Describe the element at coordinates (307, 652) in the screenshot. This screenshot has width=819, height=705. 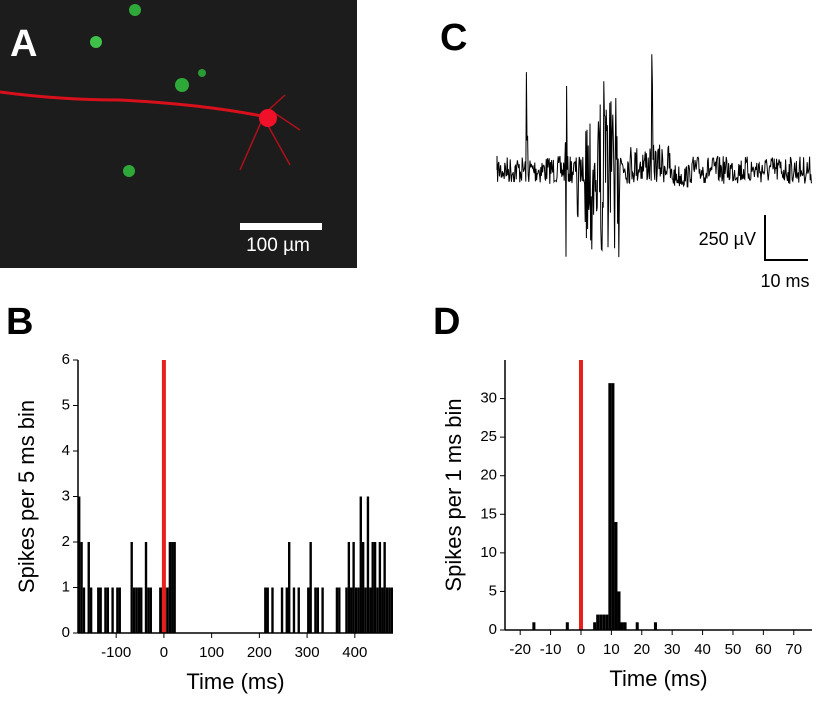
I see `x-tick-label: 300` at that location.